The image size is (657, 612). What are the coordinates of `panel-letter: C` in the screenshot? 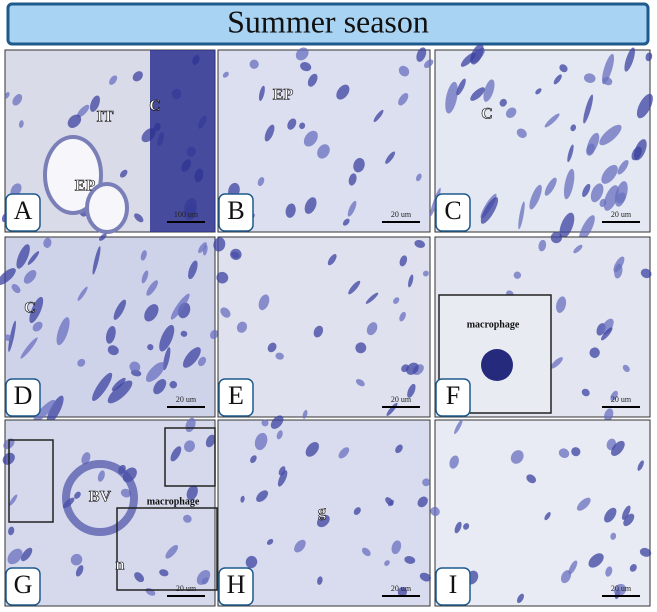 It's located at (452, 210).